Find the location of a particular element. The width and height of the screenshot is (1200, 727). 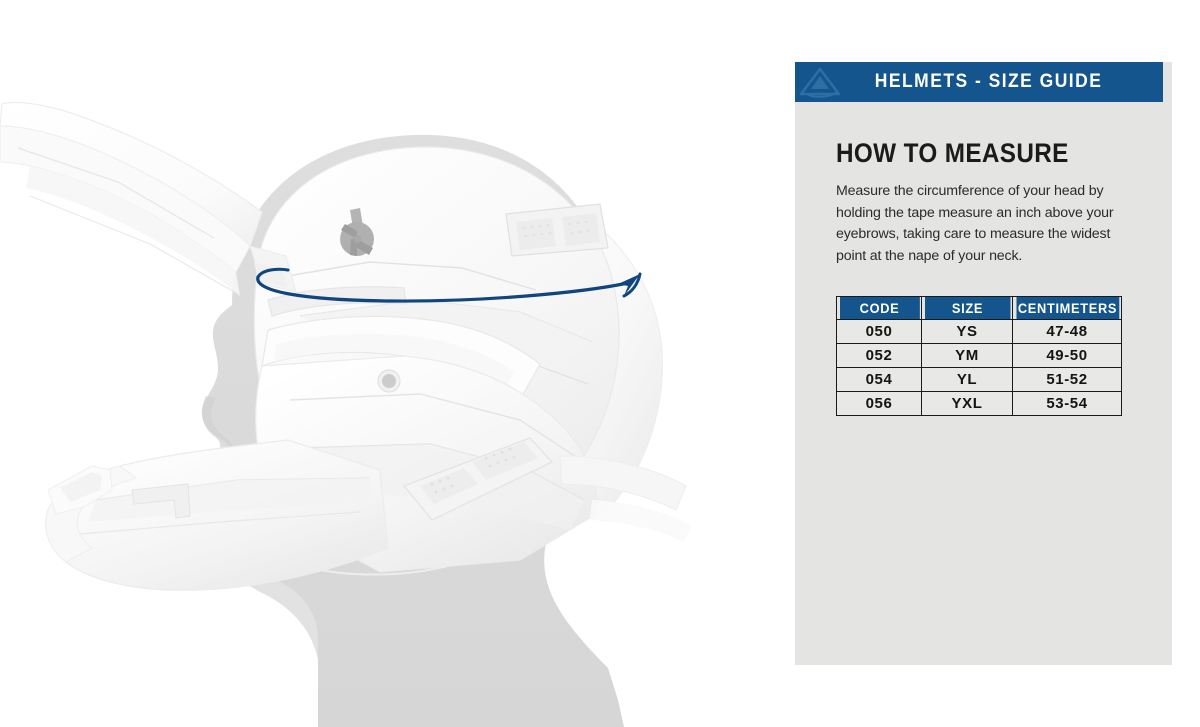

table-row: 054 YL 51-52 is located at coordinates (979, 379).